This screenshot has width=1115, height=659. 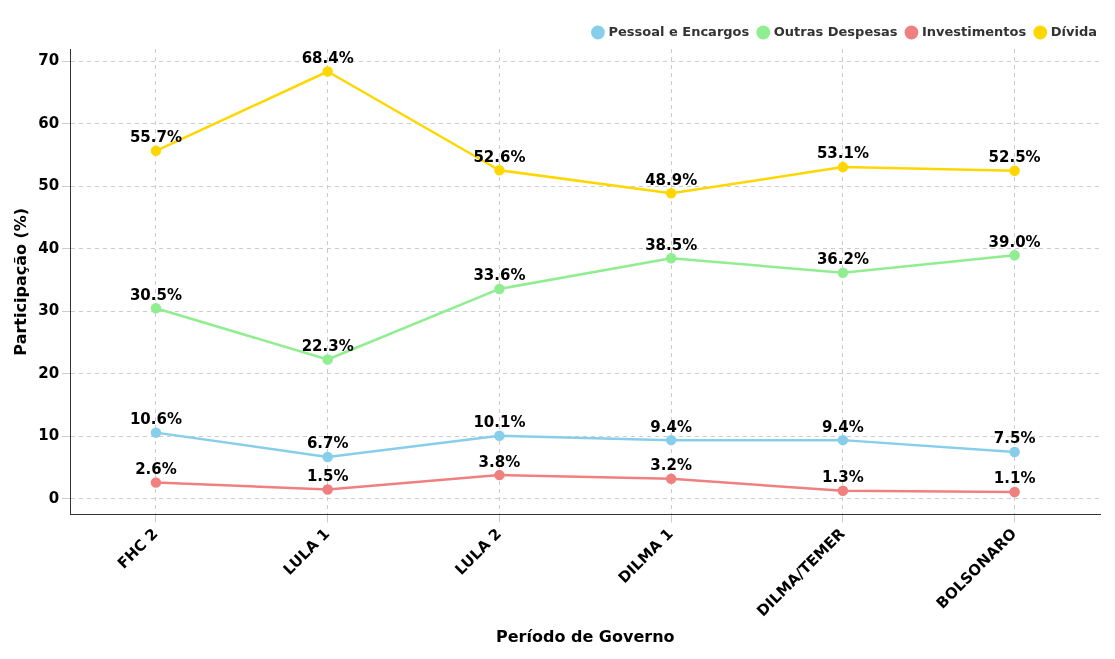 I want to click on data-label: 10.6%, so click(x=155, y=419).